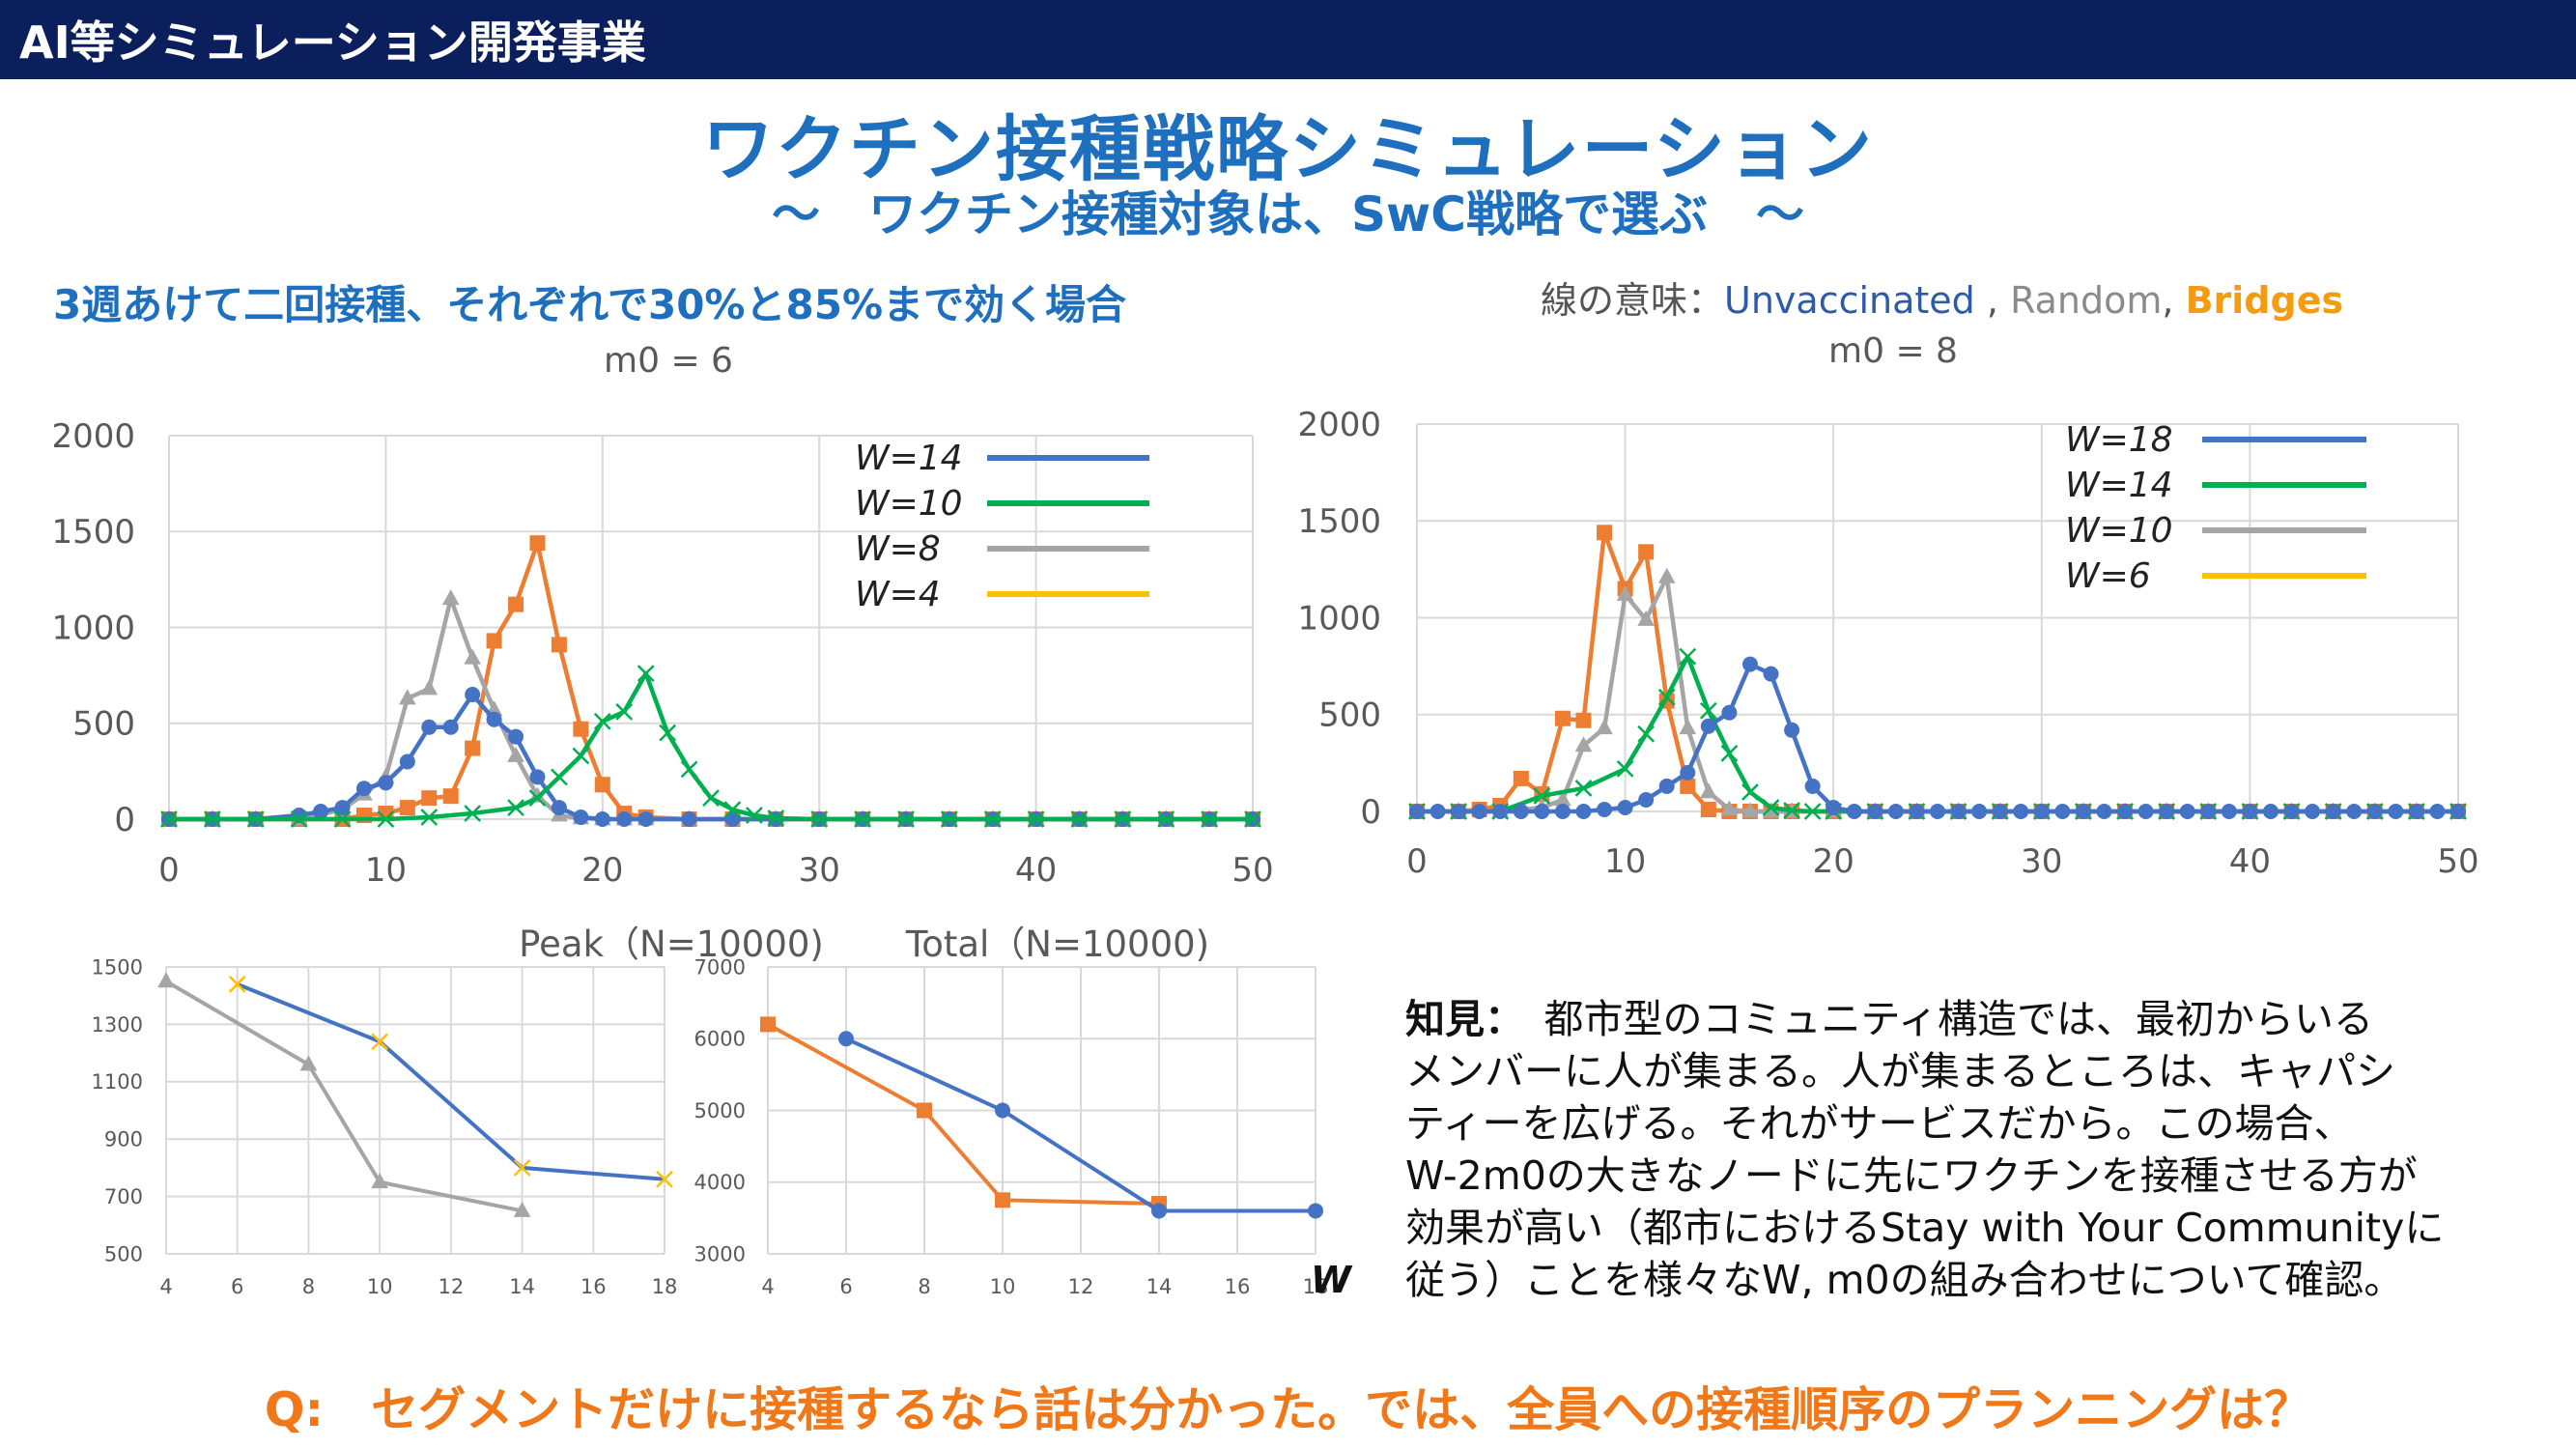  I want to click on chart-2-x-tick-label: 20, so click(1833, 861).